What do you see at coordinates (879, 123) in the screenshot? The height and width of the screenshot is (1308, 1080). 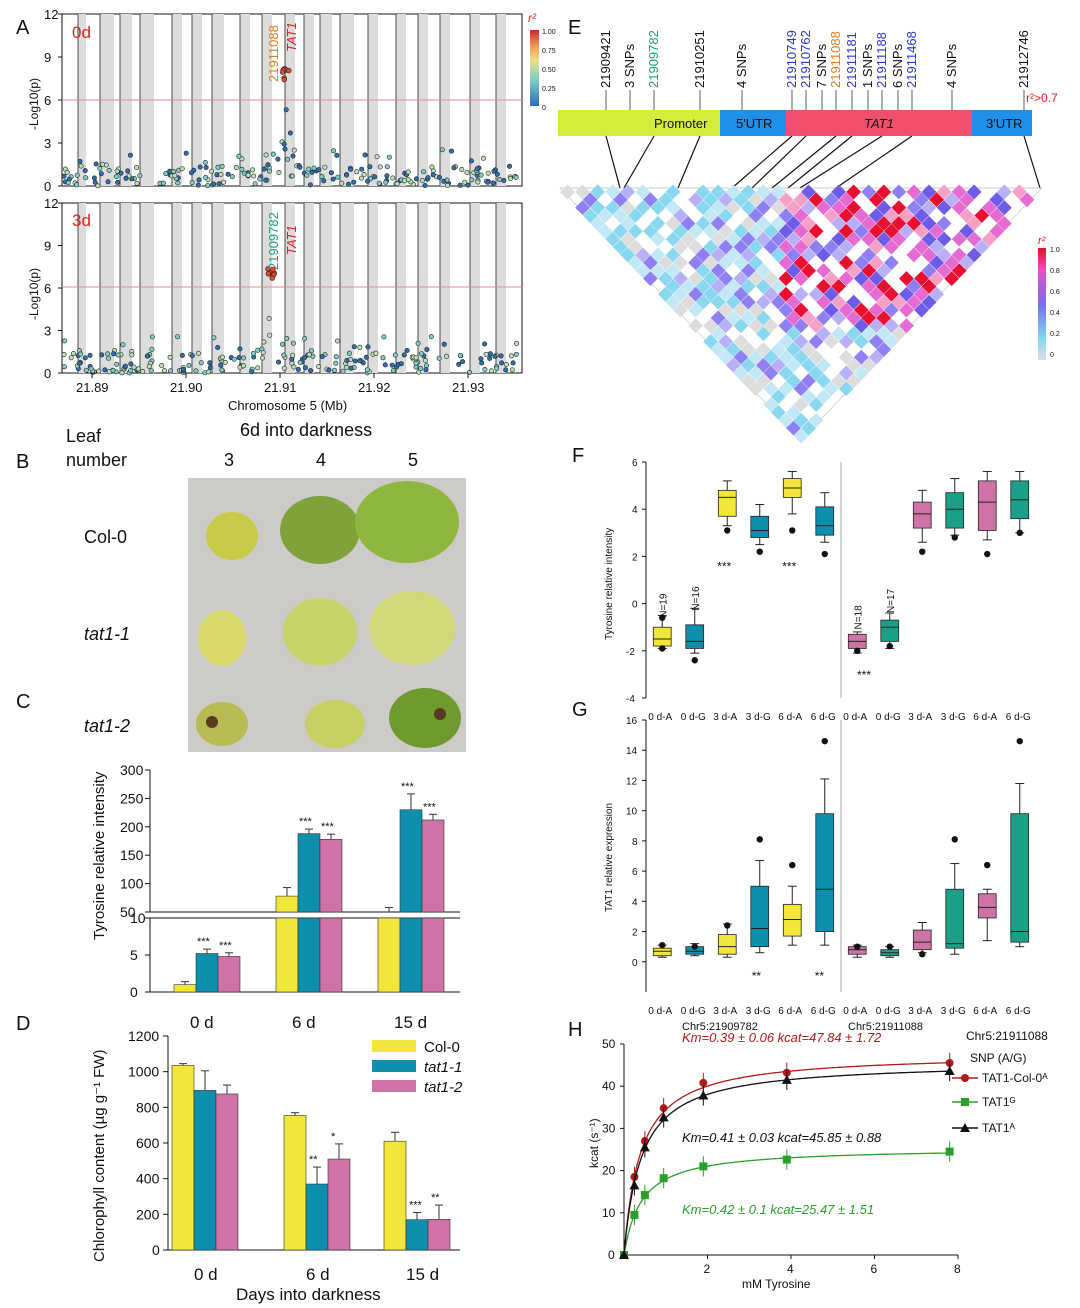 I see `region-label: TAT1` at bounding box center [879, 123].